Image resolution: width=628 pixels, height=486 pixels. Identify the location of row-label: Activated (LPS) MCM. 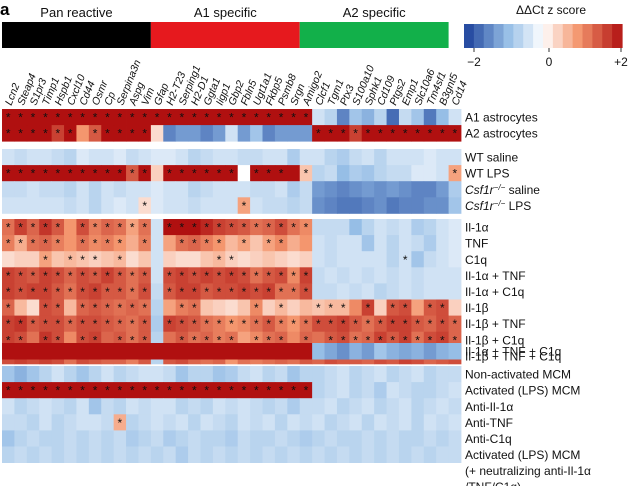
(522, 455).